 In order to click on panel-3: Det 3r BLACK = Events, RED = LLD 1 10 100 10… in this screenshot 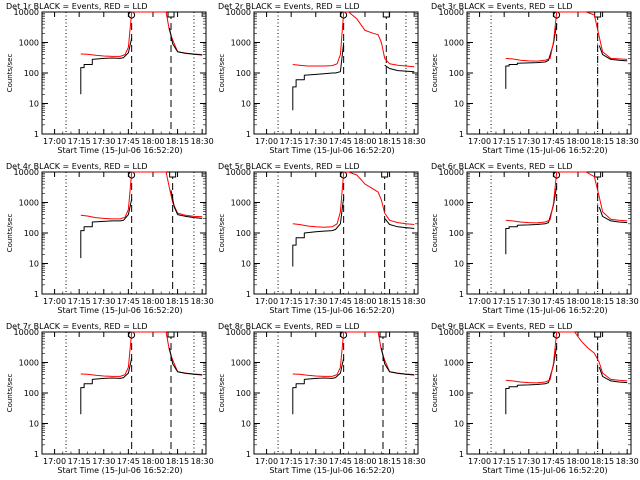, I will do `click(535, 78)`.